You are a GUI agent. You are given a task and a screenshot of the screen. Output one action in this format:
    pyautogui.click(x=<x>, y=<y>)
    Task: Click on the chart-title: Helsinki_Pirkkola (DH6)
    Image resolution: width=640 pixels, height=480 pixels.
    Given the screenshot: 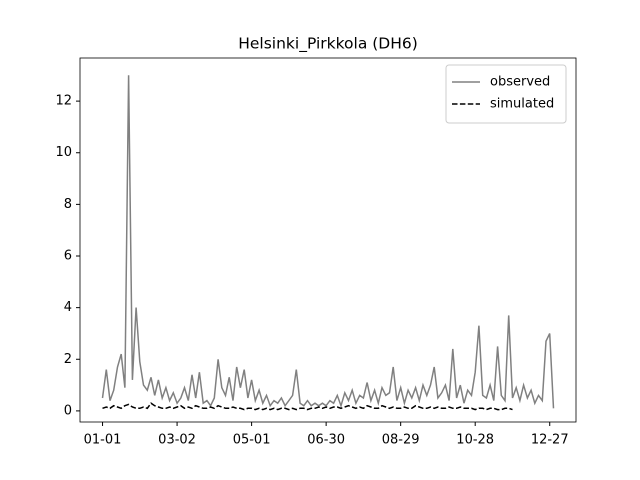 What is the action you would take?
    pyautogui.click(x=328, y=44)
    